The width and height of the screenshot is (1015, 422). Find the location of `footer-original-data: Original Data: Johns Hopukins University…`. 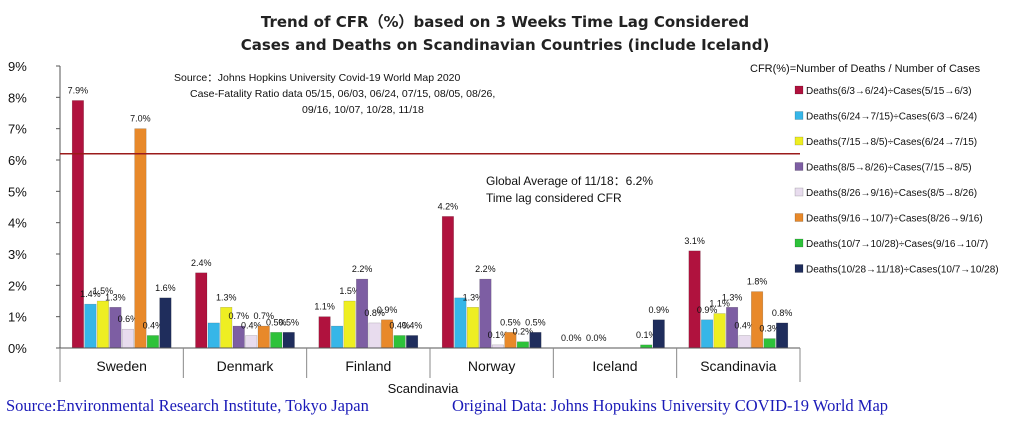

footer-original-data: Original Data: Johns Hopukins University… is located at coordinates (670, 405).